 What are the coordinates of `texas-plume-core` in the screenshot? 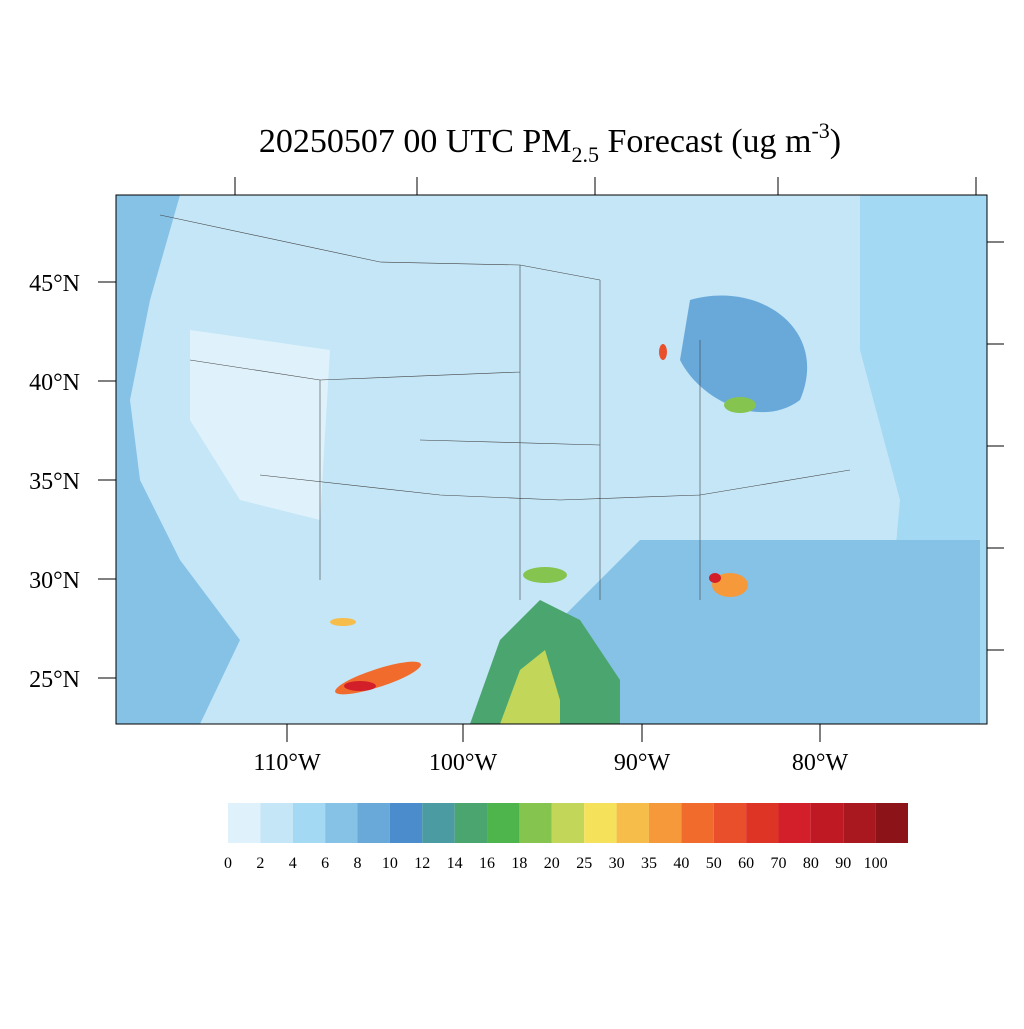 It's located at (530, 687).